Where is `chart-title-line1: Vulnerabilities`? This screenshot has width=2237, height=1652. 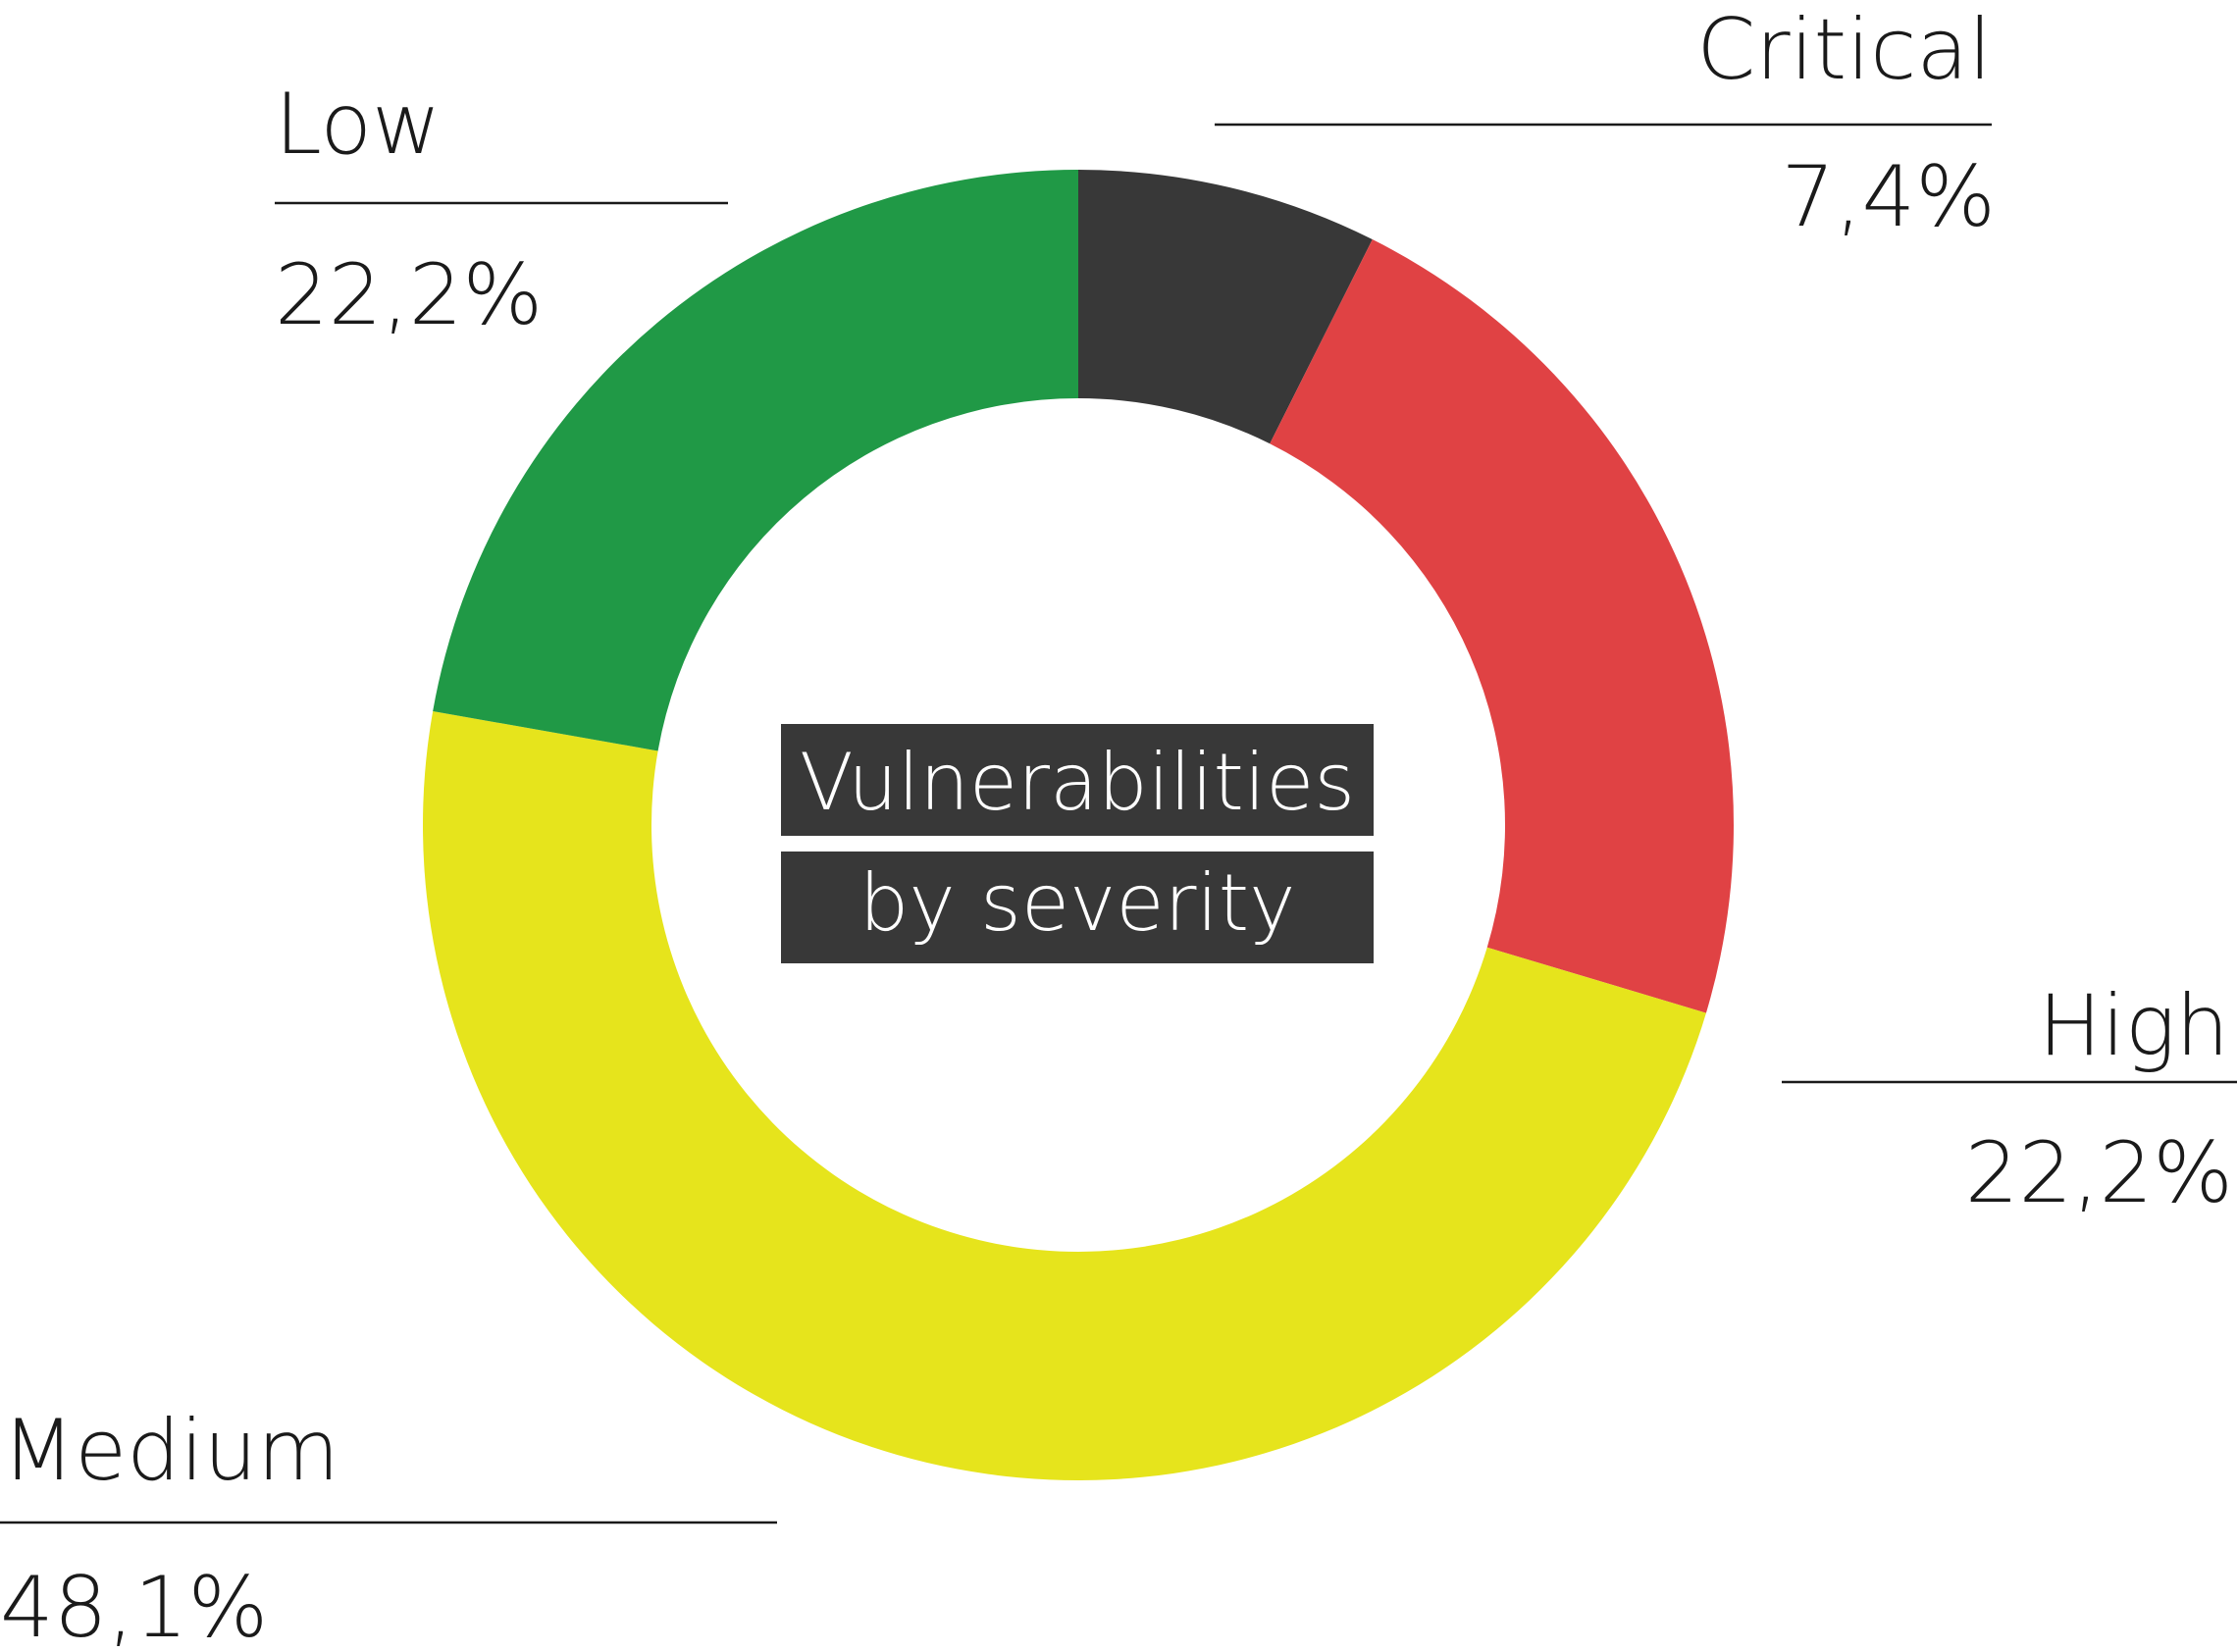 chart-title-line1: Vulnerabilities is located at coordinates (1077, 782).